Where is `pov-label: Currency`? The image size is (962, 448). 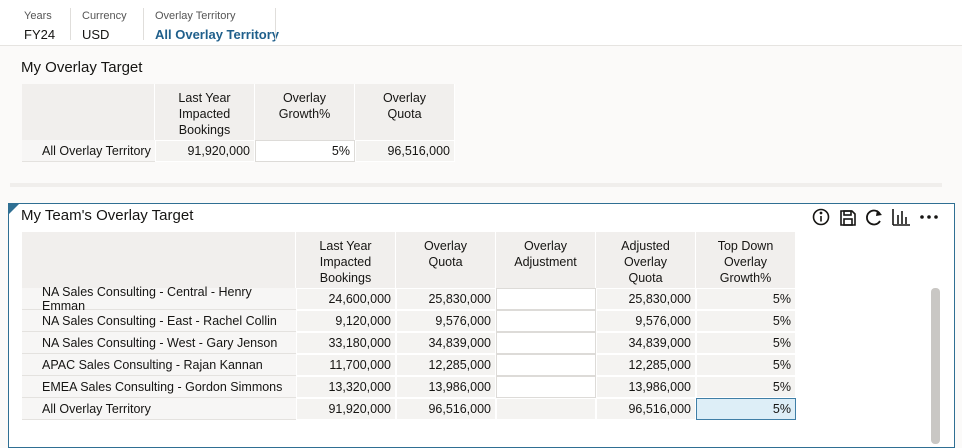 pov-label: Currency is located at coordinates (104, 16).